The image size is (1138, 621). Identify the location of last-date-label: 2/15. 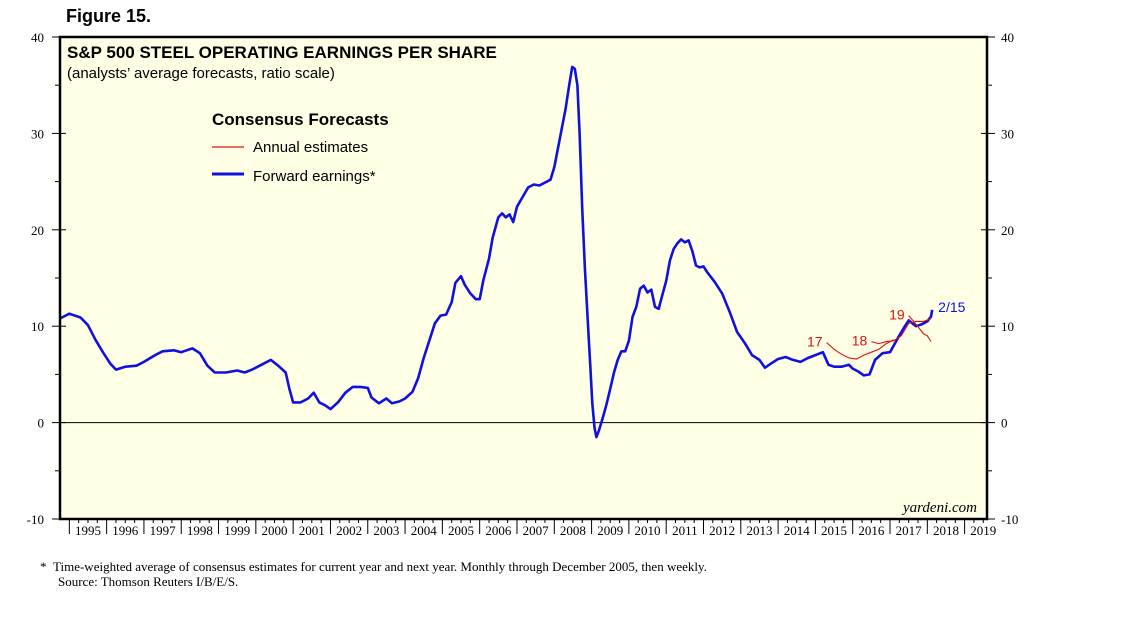
(951, 307).